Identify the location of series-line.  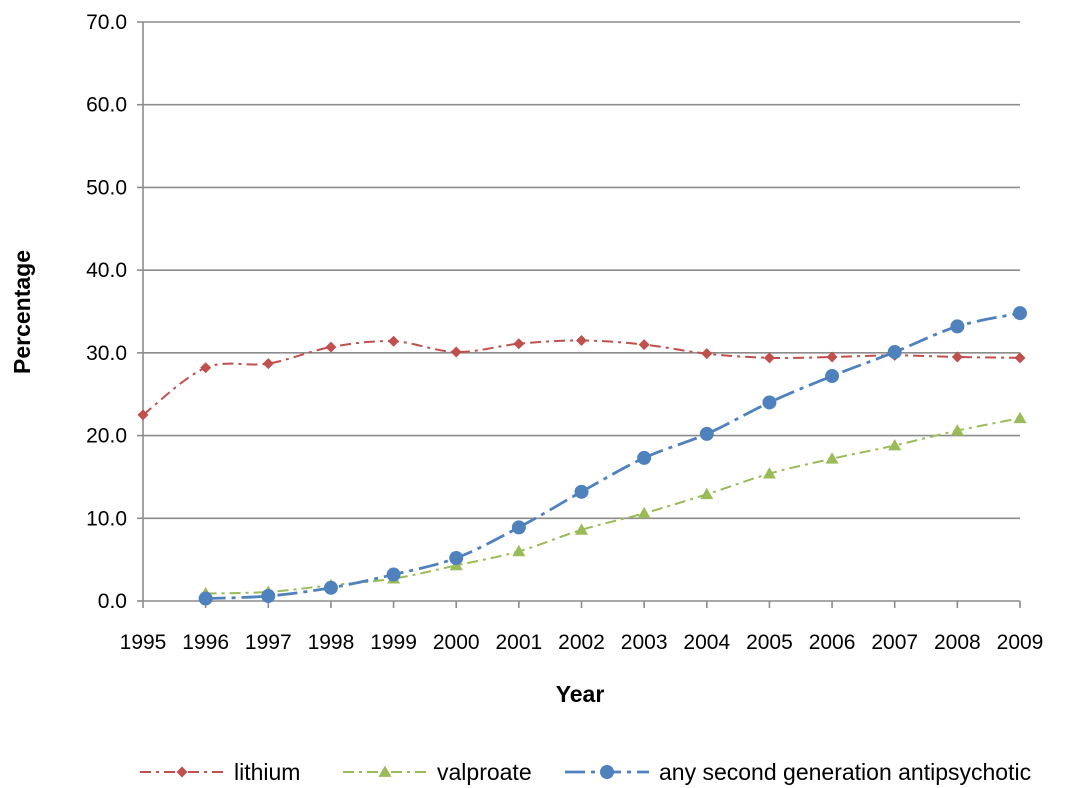
(581, 377).